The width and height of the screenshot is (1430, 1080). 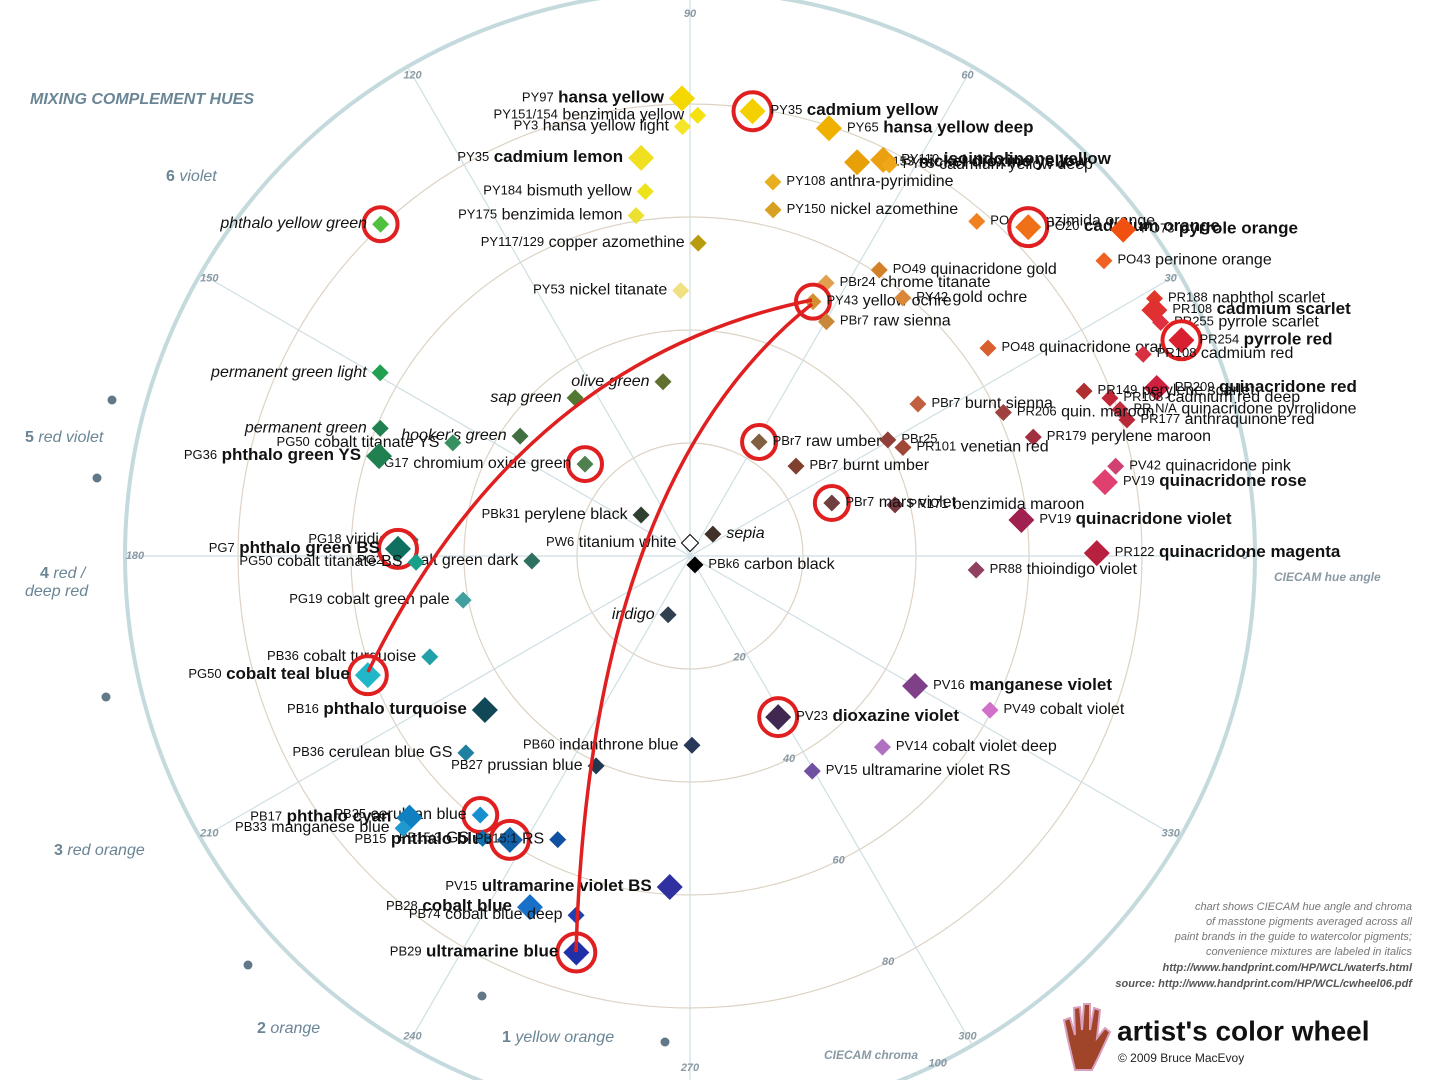 What do you see at coordinates (1250, 419) in the screenshot?
I see `pigment-name: anthraquinone red` at bounding box center [1250, 419].